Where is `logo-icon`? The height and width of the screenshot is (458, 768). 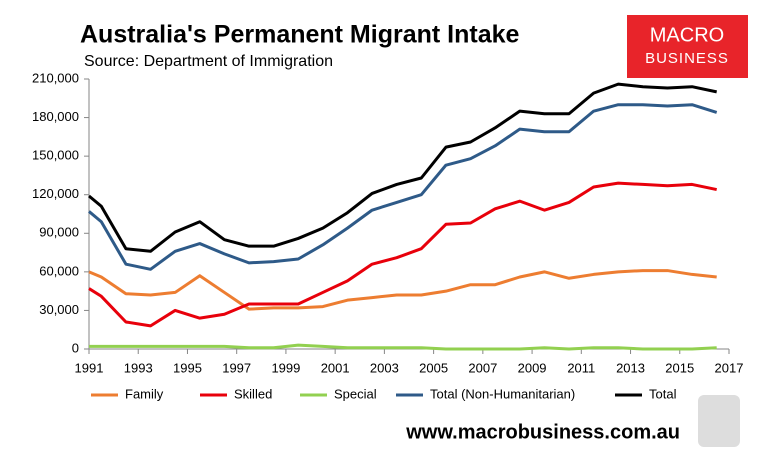
logo-icon is located at coordinates (719, 421).